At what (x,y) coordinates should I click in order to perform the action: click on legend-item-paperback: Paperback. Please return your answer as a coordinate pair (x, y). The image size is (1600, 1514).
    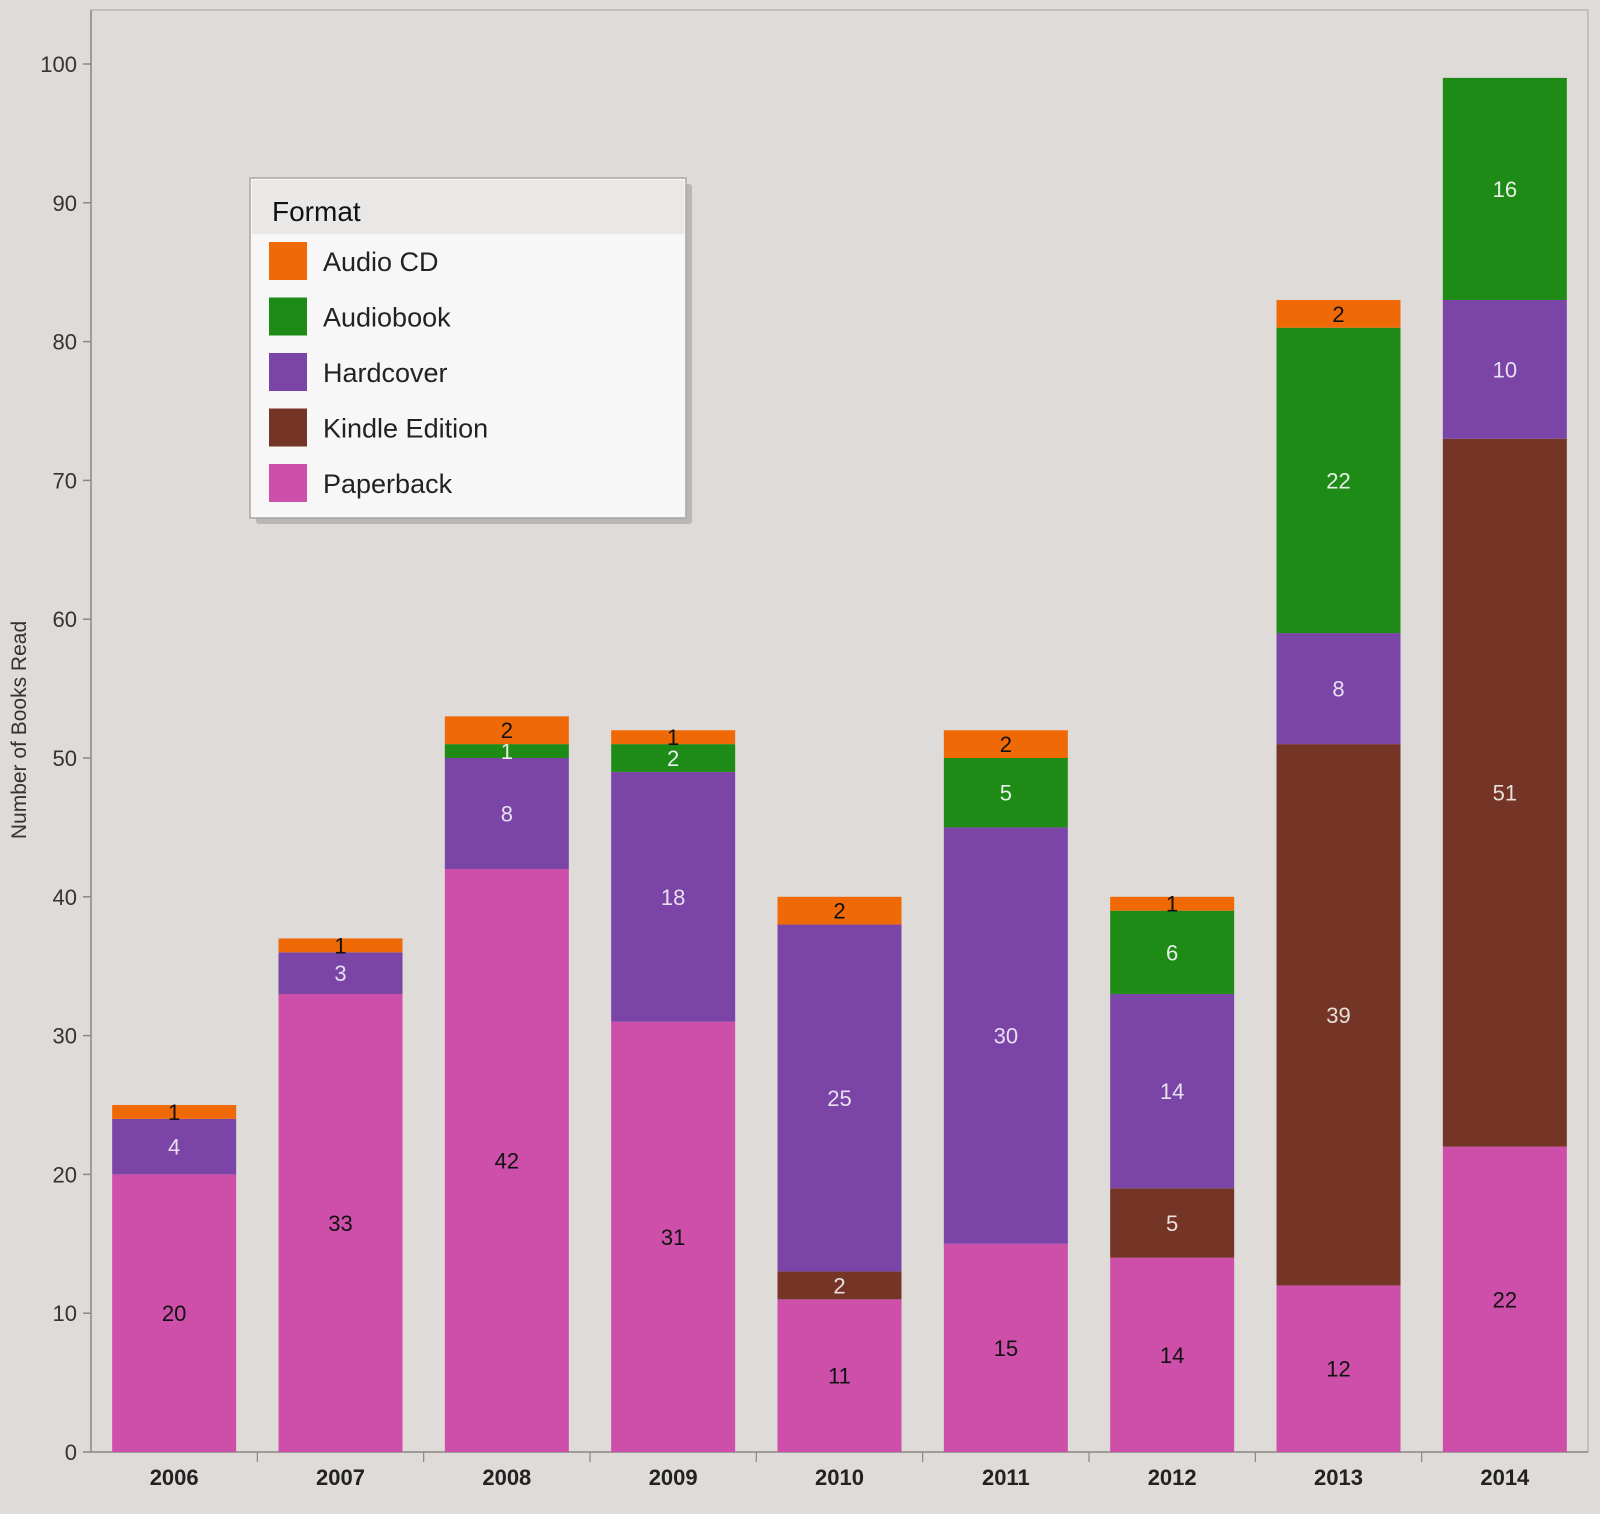
    Looking at the image, I should click on (361, 483).